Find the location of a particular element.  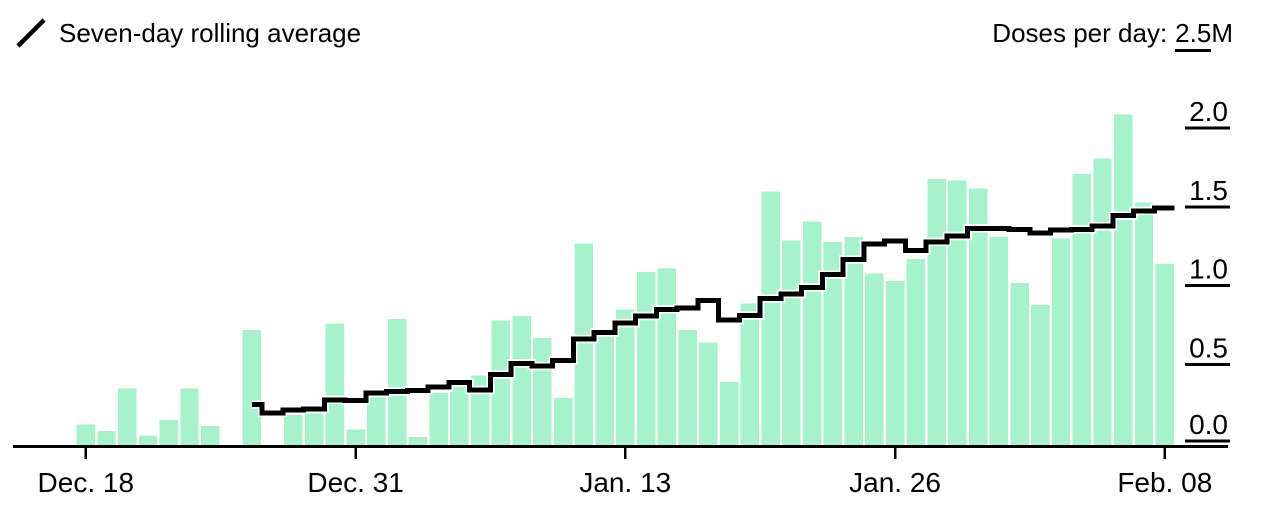

doses-per-day-readout: Doses per day: 2.5M is located at coordinates (1112, 34).